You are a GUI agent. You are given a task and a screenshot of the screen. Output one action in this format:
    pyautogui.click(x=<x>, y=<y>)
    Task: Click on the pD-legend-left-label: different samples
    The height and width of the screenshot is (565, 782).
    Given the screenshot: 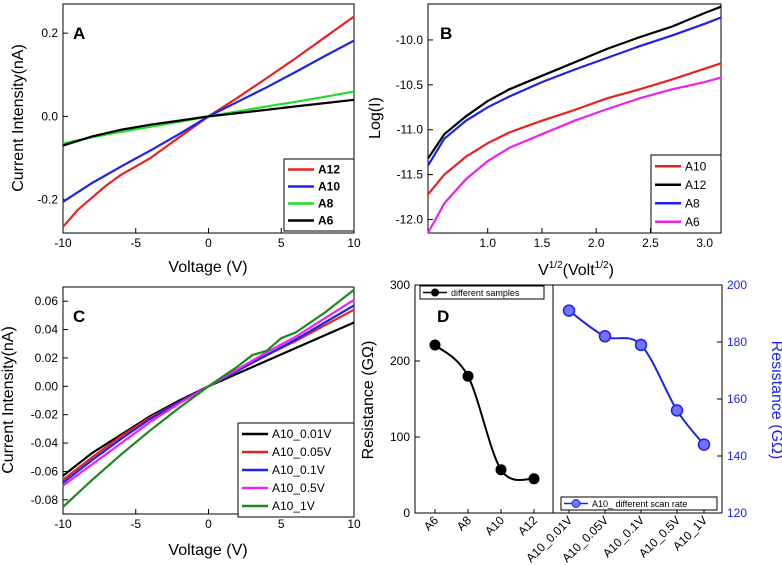 What is the action you would take?
    pyautogui.click(x=485, y=293)
    